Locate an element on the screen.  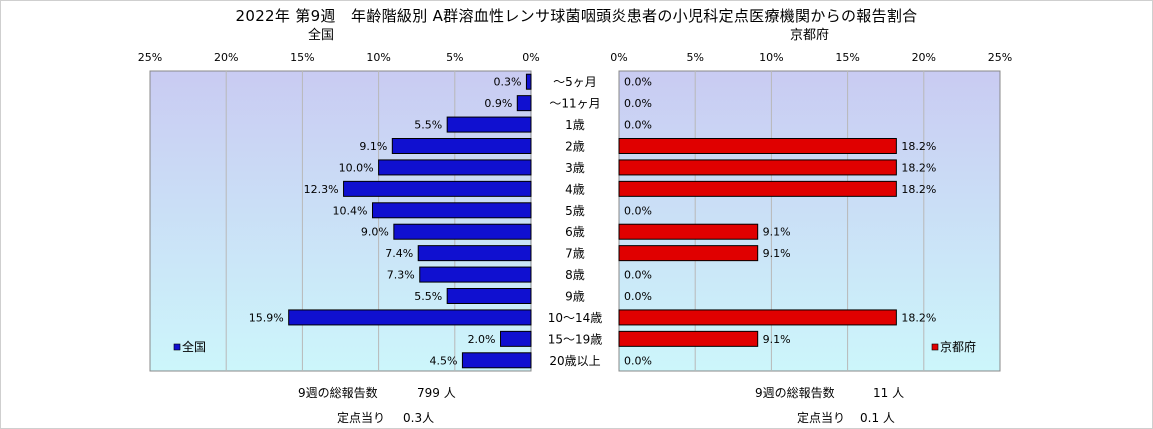
right-x-tick-label: 0% is located at coordinates (618, 57).